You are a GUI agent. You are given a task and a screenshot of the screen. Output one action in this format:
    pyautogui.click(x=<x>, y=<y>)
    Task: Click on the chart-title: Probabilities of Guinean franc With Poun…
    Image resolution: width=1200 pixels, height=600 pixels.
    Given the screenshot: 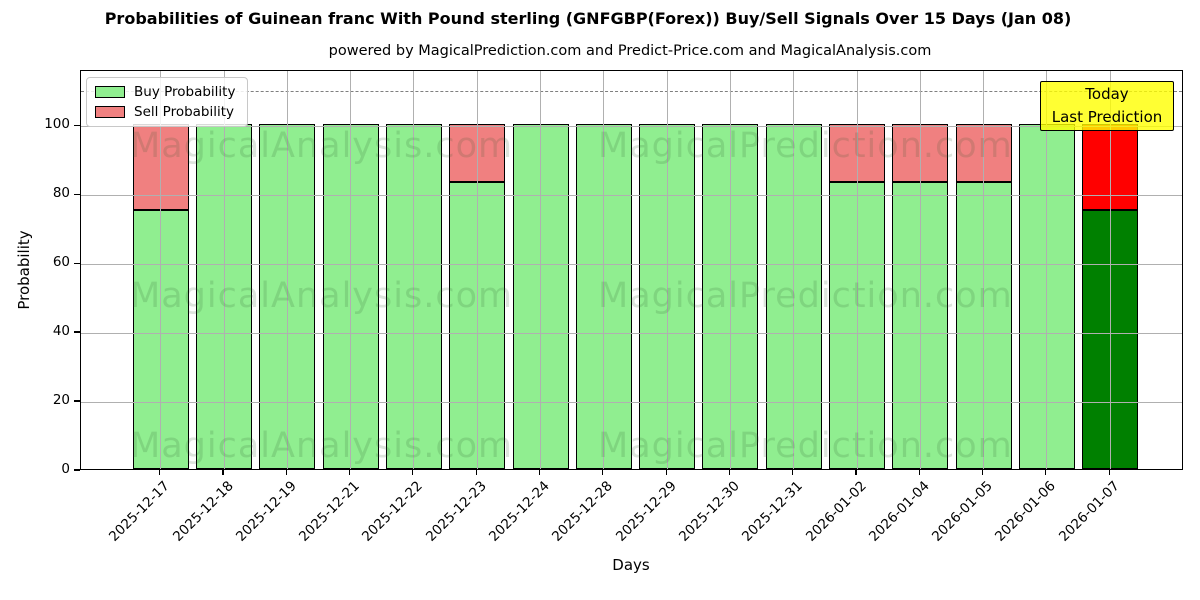 What is the action you would take?
    pyautogui.click(x=588, y=18)
    